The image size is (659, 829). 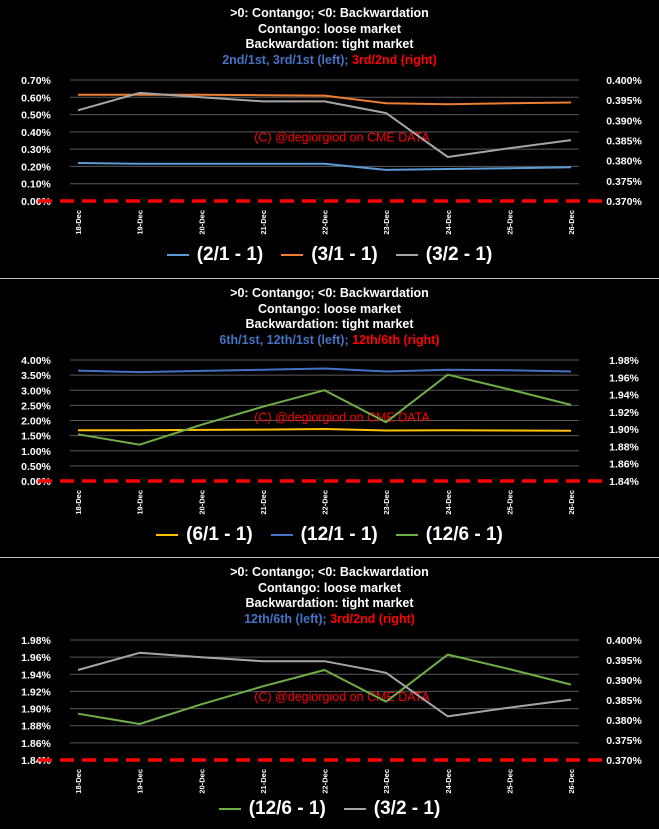 What do you see at coordinates (36, 167) in the screenshot?
I see `left-axis-tick-label: 0.20%` at bounding box center [36, 167].